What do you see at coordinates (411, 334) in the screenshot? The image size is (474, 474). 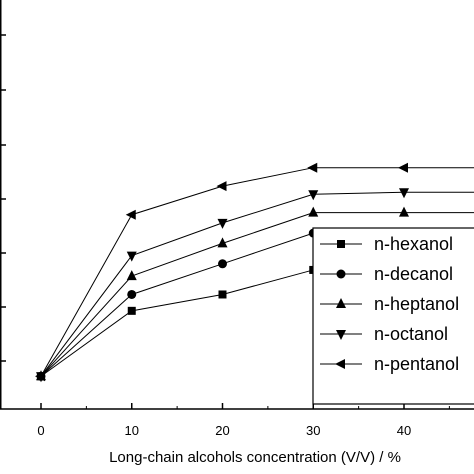 I see `legend-label: n-octanol` at bounding box center [411, 334].